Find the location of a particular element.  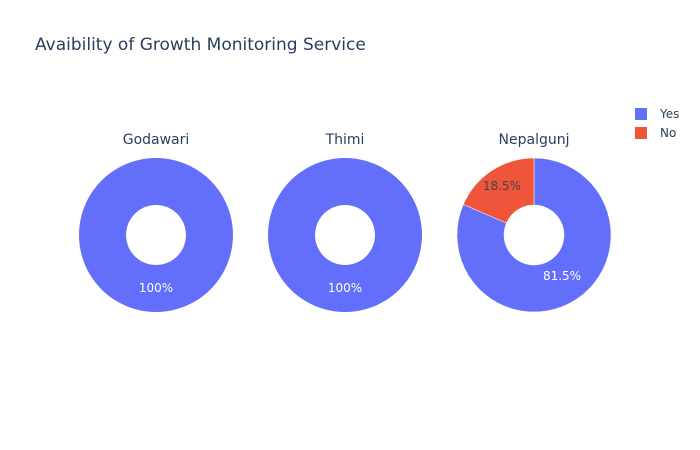

legend: Yes No is located at coordinates (657, 123).